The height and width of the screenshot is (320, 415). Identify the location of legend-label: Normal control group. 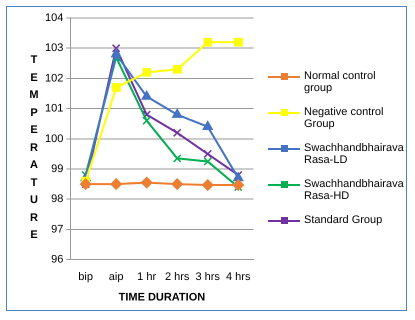
(340, 82).